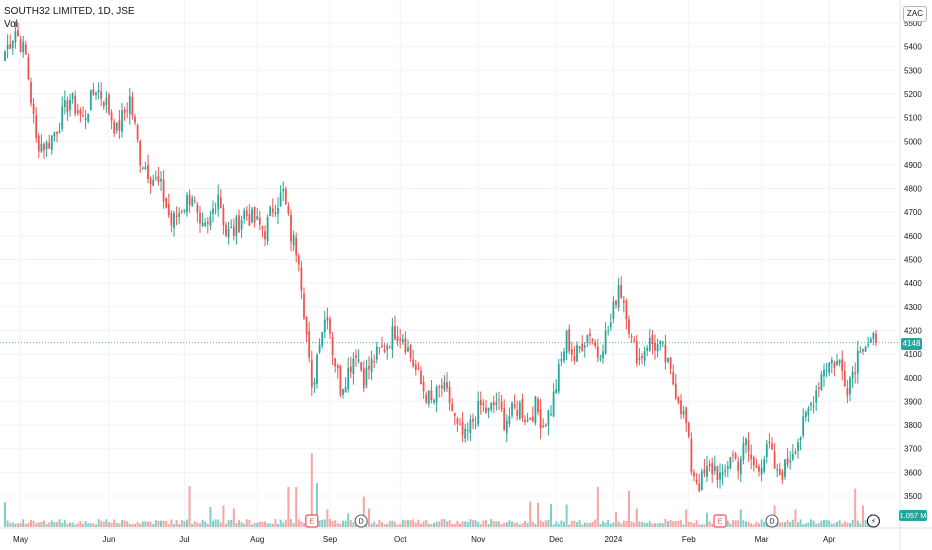 This screenshot has width=932, height=550. Describe the element at coordinates (913, 425) in the screenshot. I see `price-tick-label: 3800` at that location.